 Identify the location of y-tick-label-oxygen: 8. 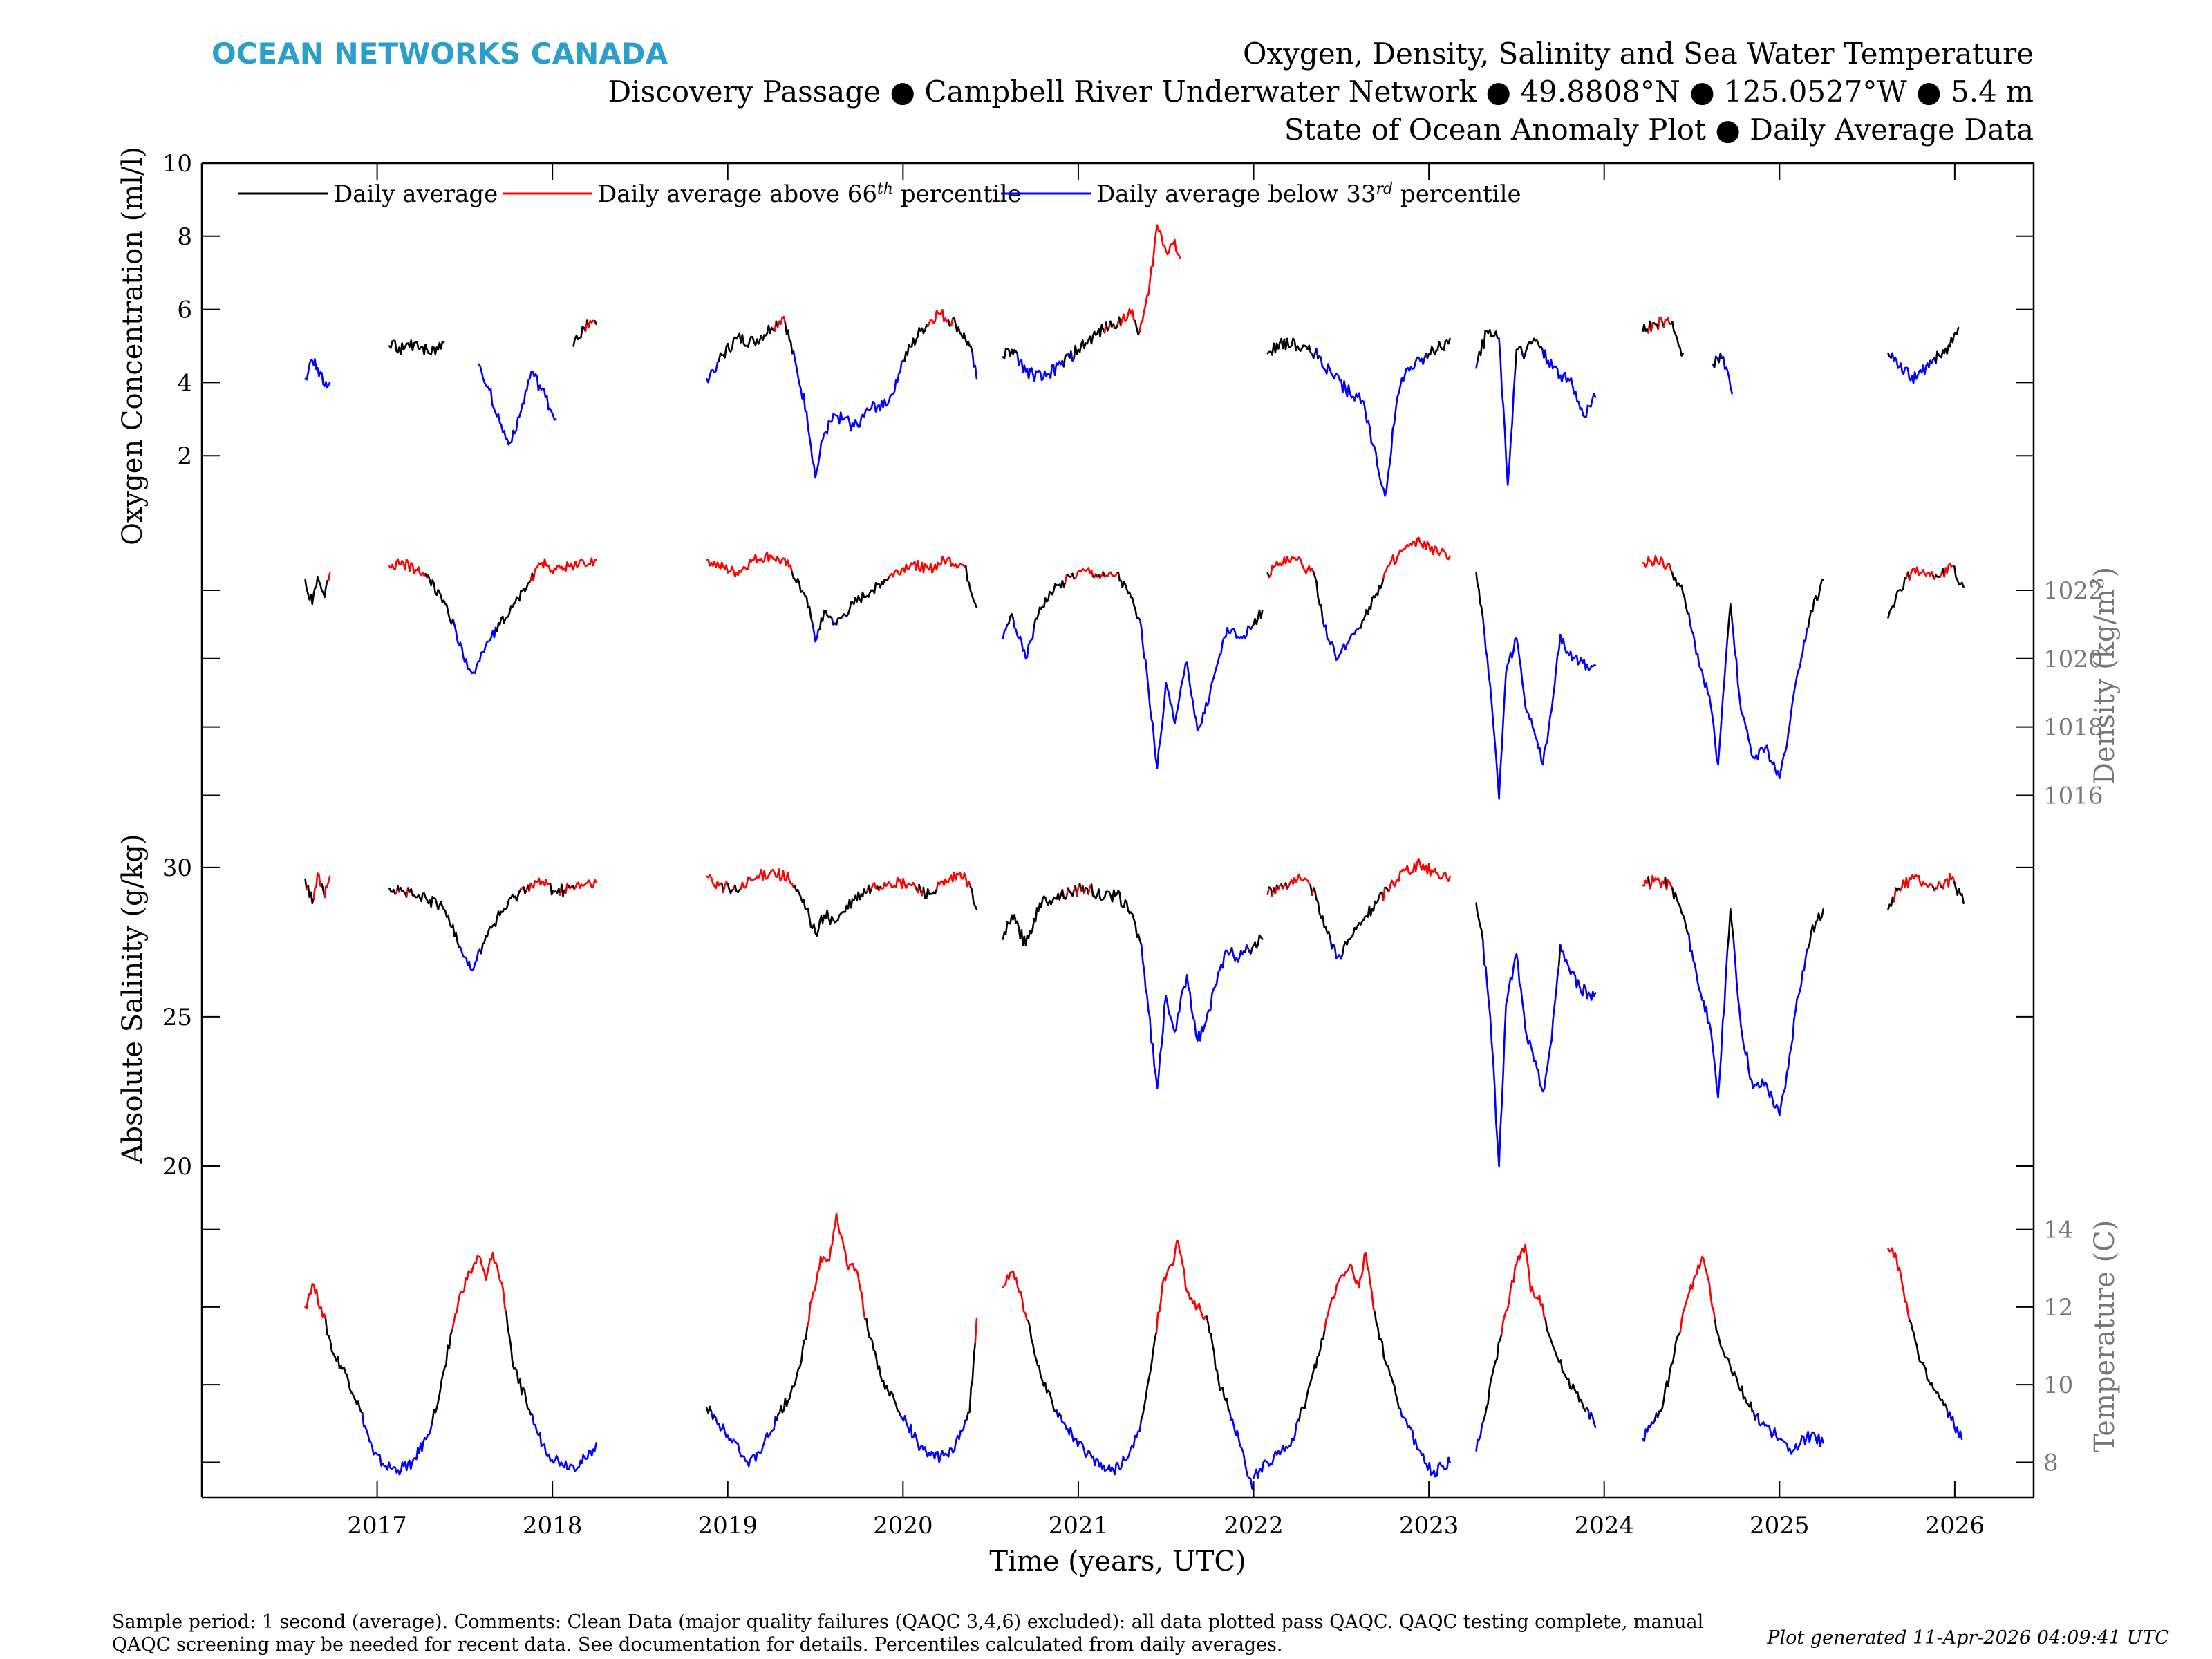
(184, 237).